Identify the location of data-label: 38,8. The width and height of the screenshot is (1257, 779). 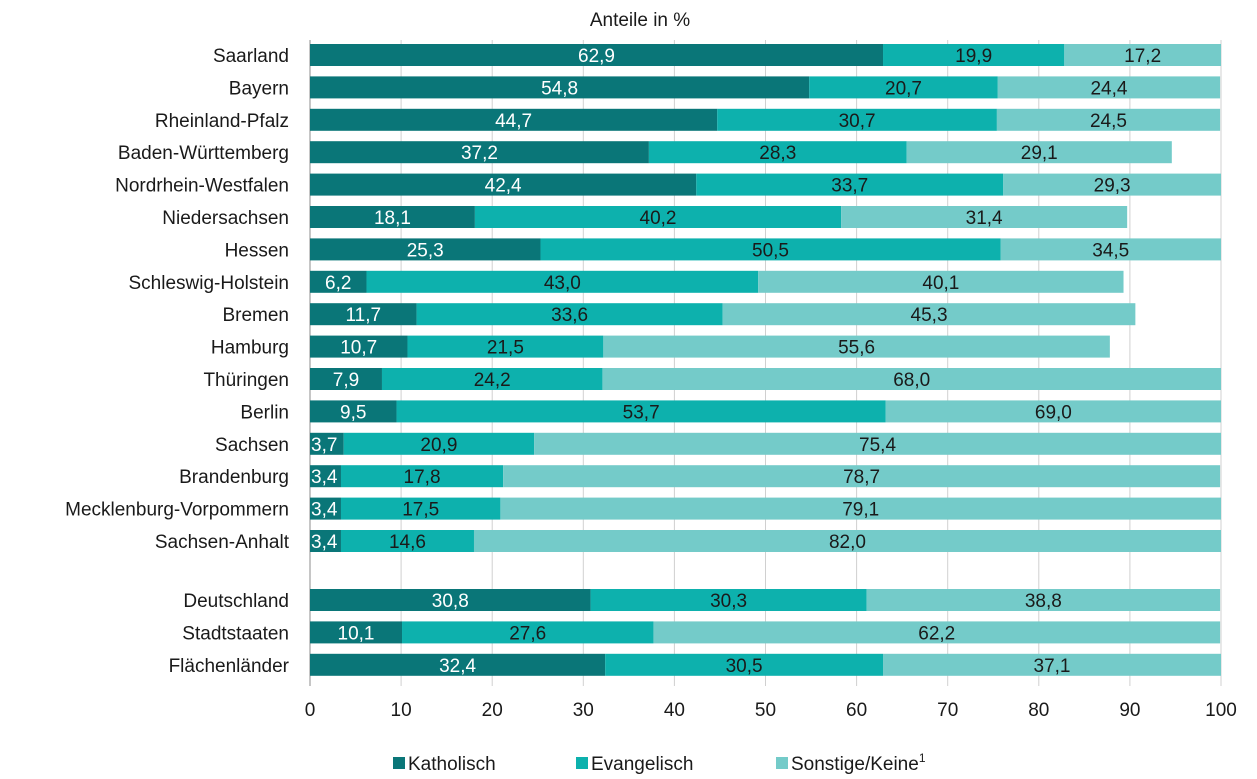
(1043, 601).